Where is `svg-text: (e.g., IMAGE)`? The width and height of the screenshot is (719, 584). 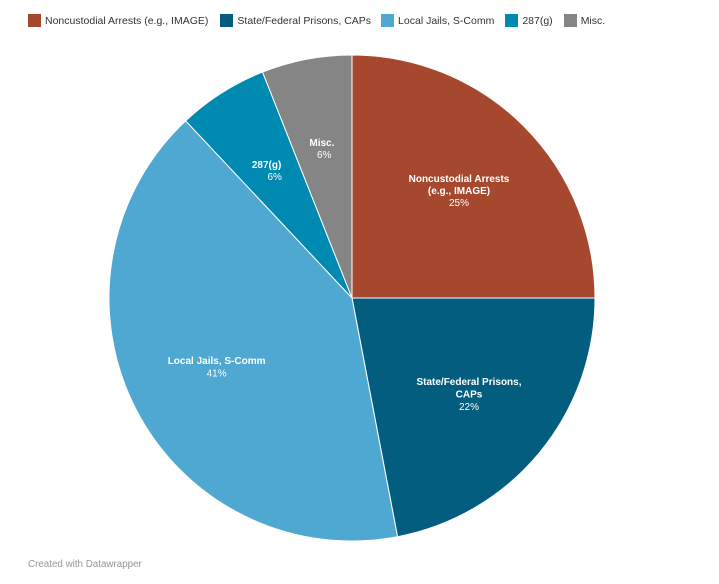 svg-text: (e.g., IMAGE) is located at coordinates (459, 191).